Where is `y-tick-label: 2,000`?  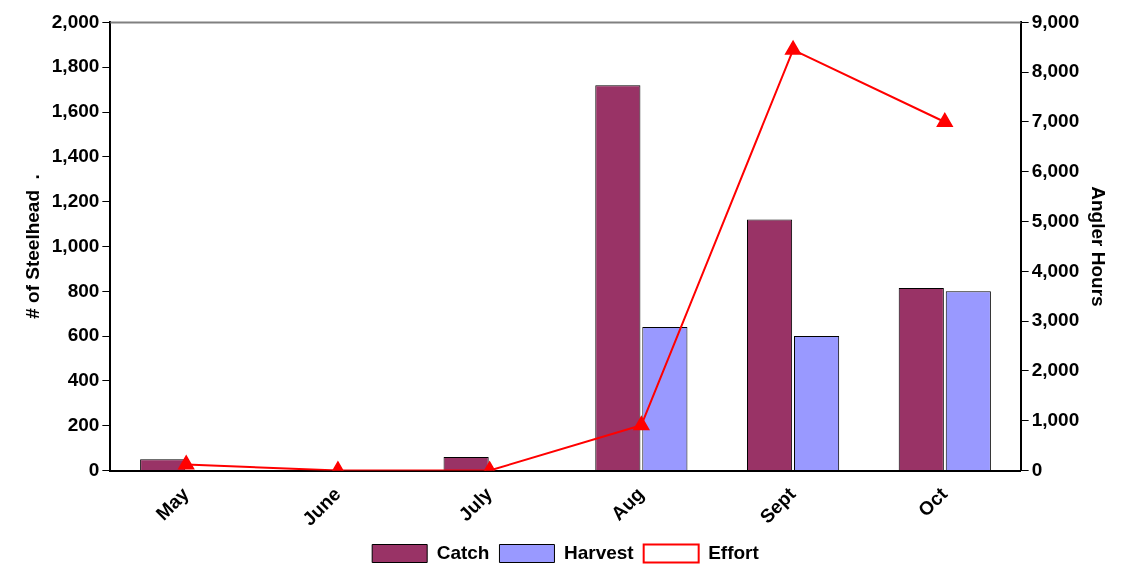 y-tick-label: 2,000 is located at coordinates (75, 21).